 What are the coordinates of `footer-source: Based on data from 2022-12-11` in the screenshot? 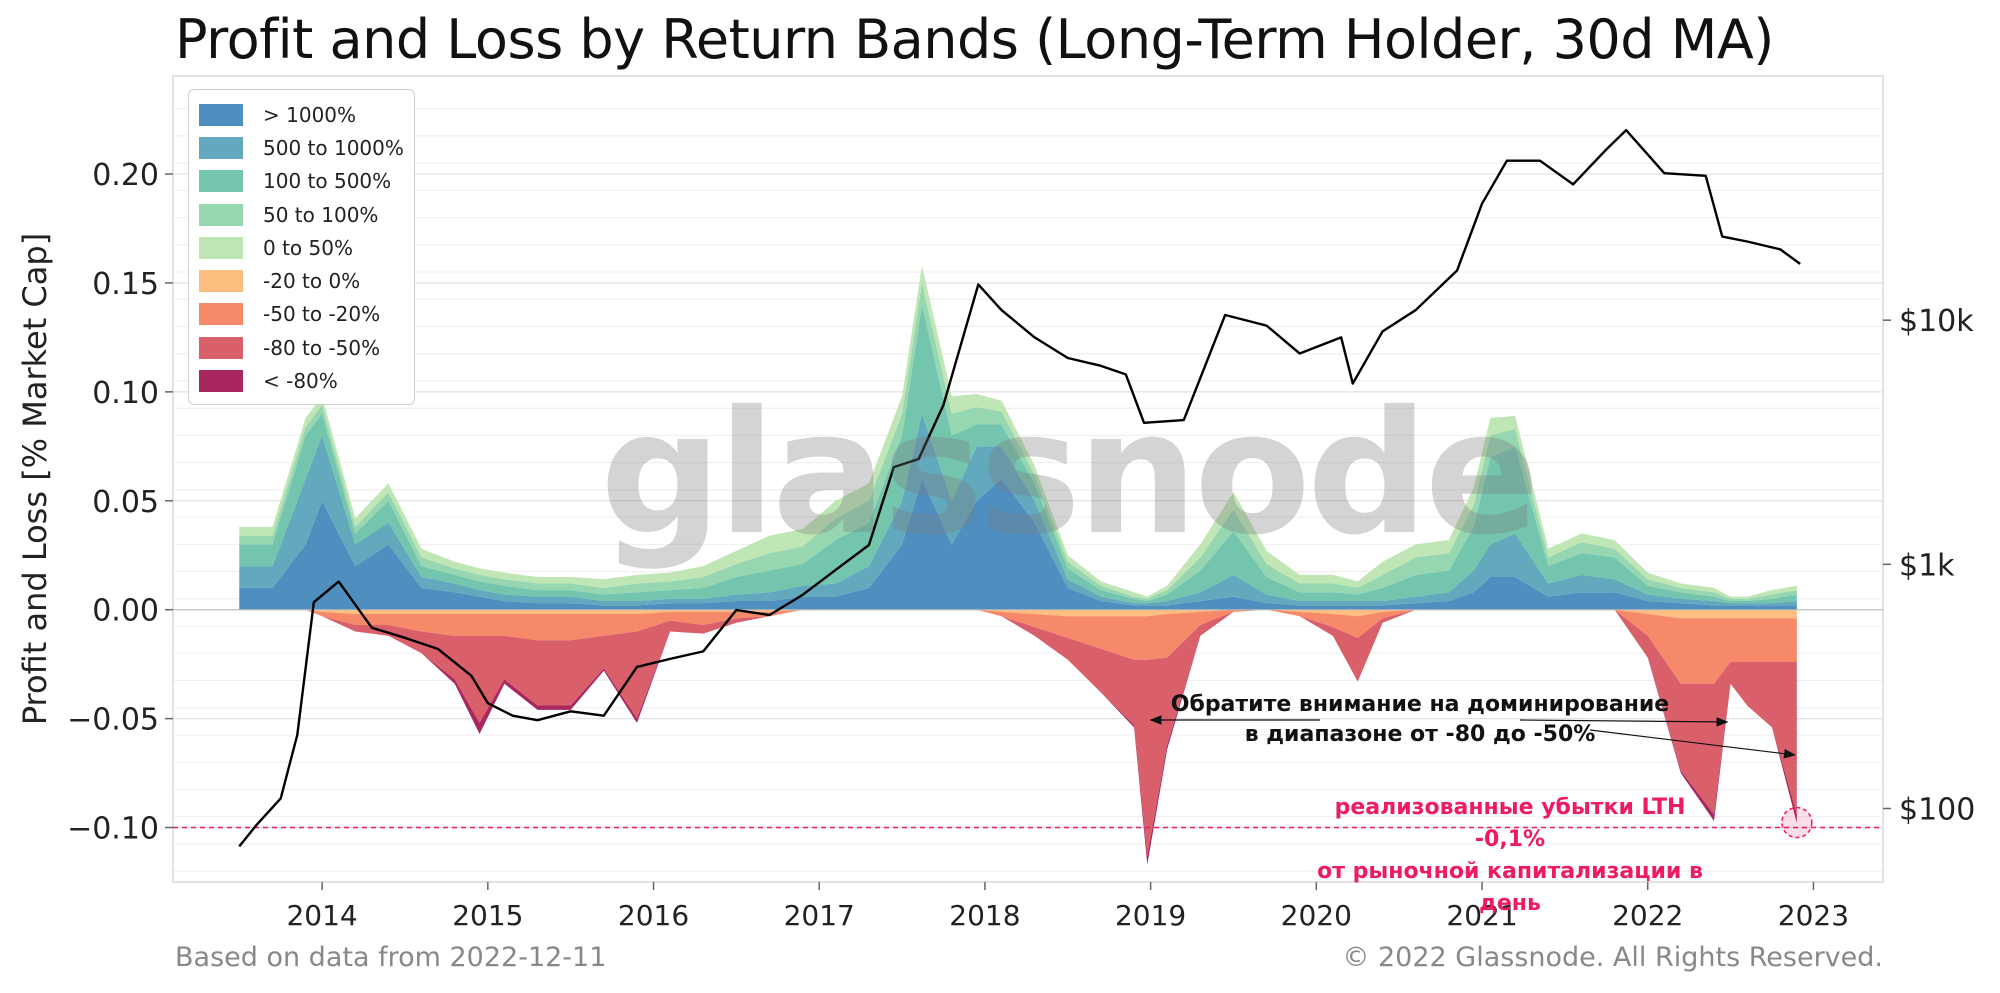 It's located at (391, 957).